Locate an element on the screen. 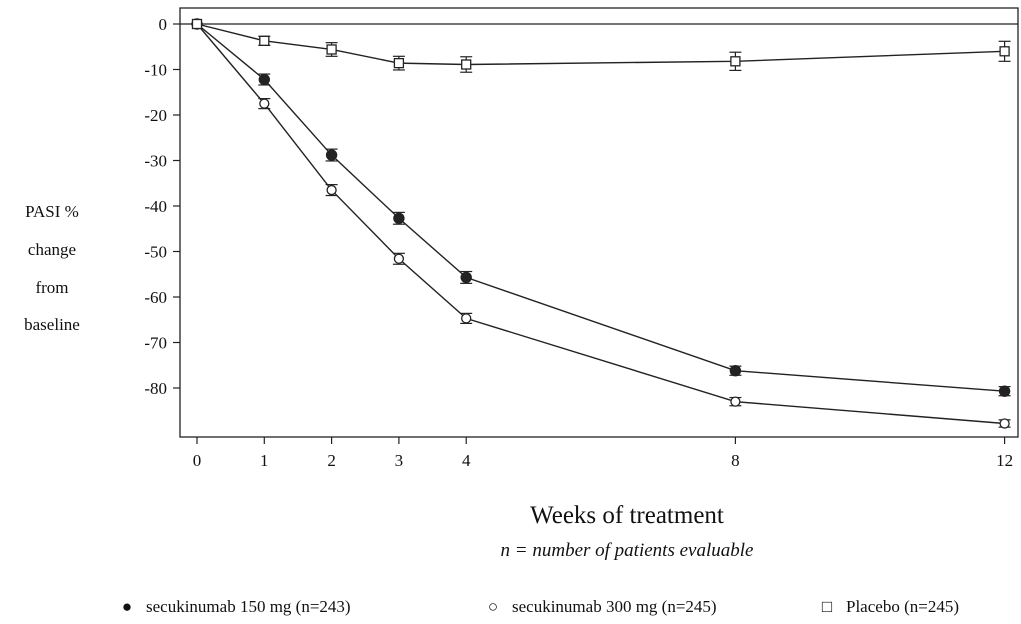 This screenshot has height=624, width=1021. open-square-icon: □ is located at coordinates (827, 606).